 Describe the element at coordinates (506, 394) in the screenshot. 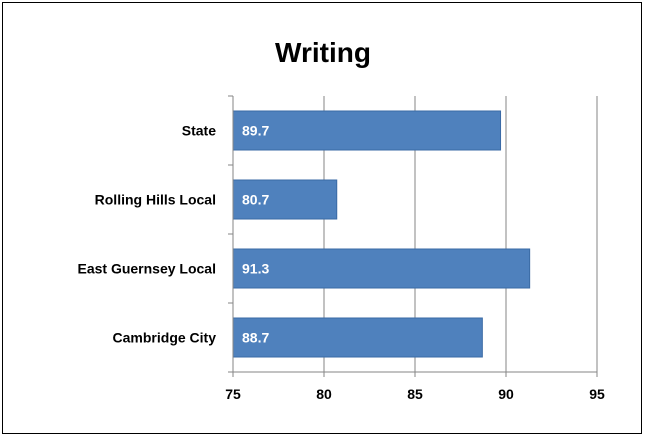

I see `x-tick-label-90: 90` at that location.